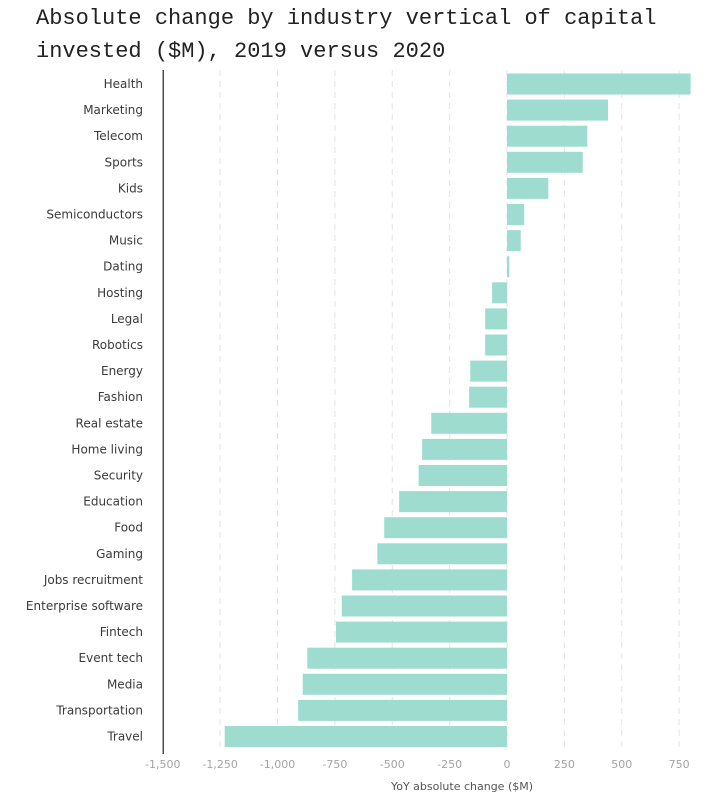 This screenshot has height=798, width=726. I want to click on bar-enterprise-software, so click(424, 606).